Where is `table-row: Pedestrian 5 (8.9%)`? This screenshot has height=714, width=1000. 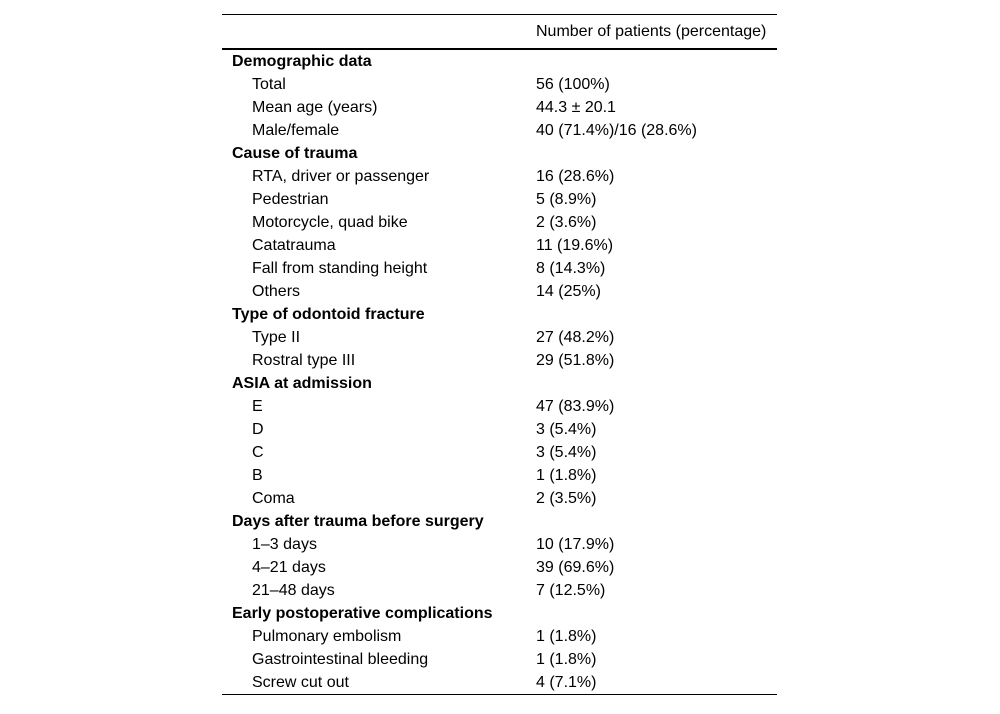
table-row: Pedestrian 5 (8.9%) is located at coordinates (499, 199).